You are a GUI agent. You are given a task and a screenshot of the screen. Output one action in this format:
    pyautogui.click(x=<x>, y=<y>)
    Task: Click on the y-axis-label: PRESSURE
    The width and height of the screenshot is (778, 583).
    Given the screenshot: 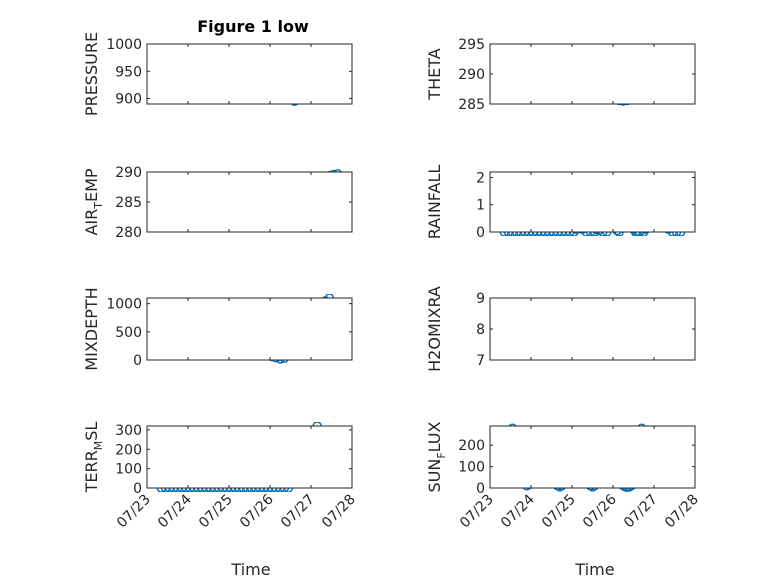 What is the action you would take?
    pyautogui.click(x=91, y=74)
    